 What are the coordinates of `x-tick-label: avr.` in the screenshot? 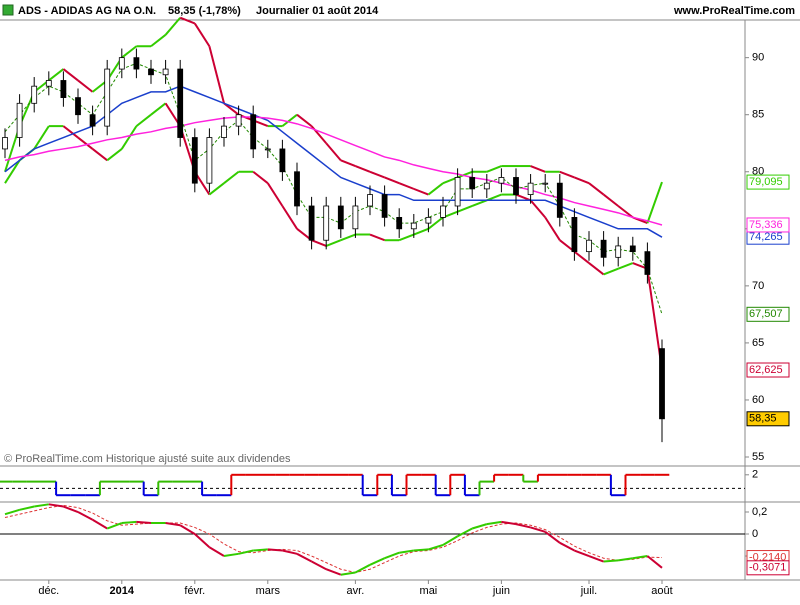 It's located at (356, 591).